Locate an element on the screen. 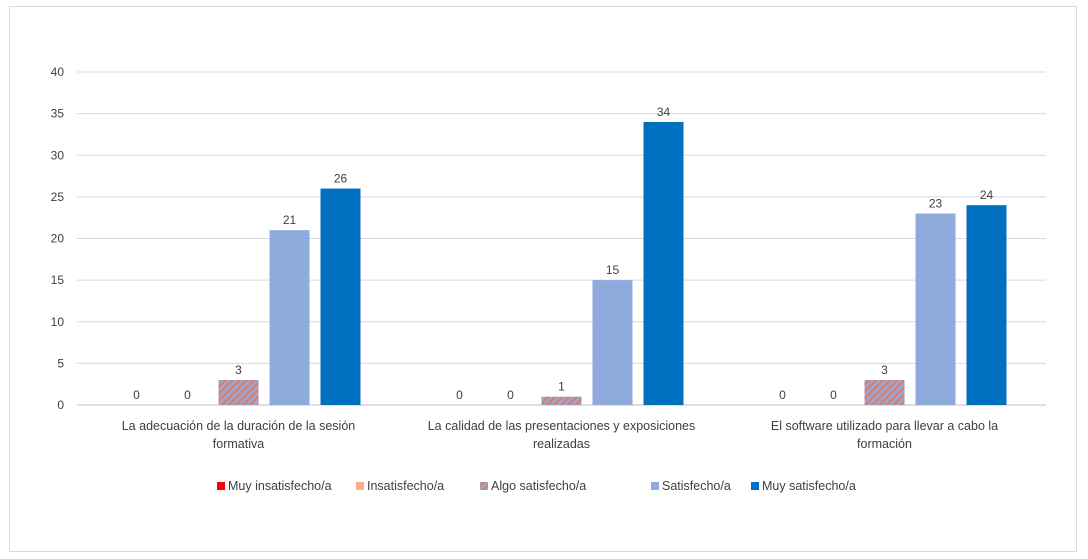 This screenshot has width=1088, height=559. y-tick-label: 0 is located at coordinates (60, 405).